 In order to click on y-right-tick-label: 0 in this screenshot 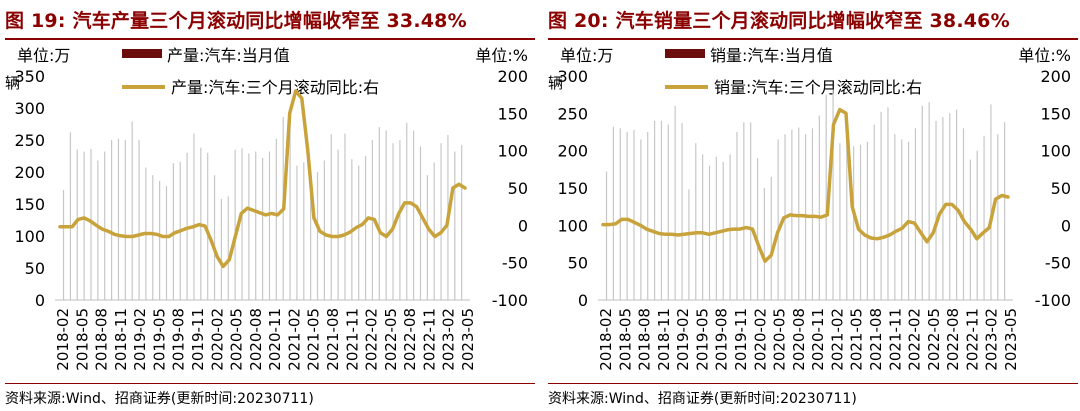, I will do `click(523, 225)`.